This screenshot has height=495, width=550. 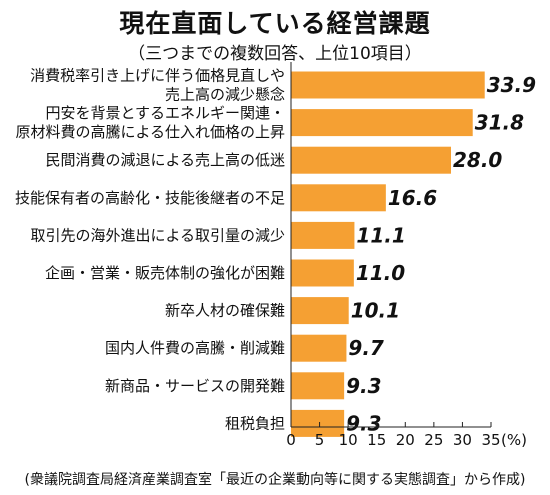 I want to click on category-label: 租税負担, so click(x=255, y=423).